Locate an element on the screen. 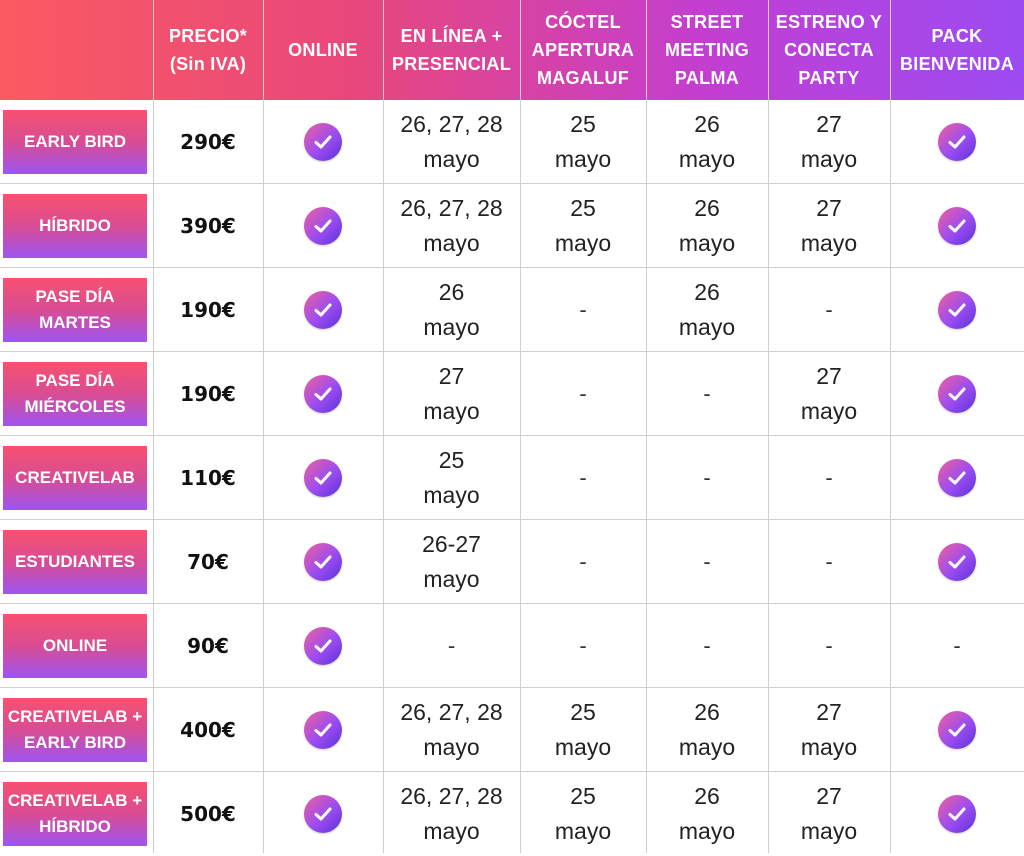 This screenshot has height=856, width=1024. cell-price: 500€ is located at coordinates (208, 814).